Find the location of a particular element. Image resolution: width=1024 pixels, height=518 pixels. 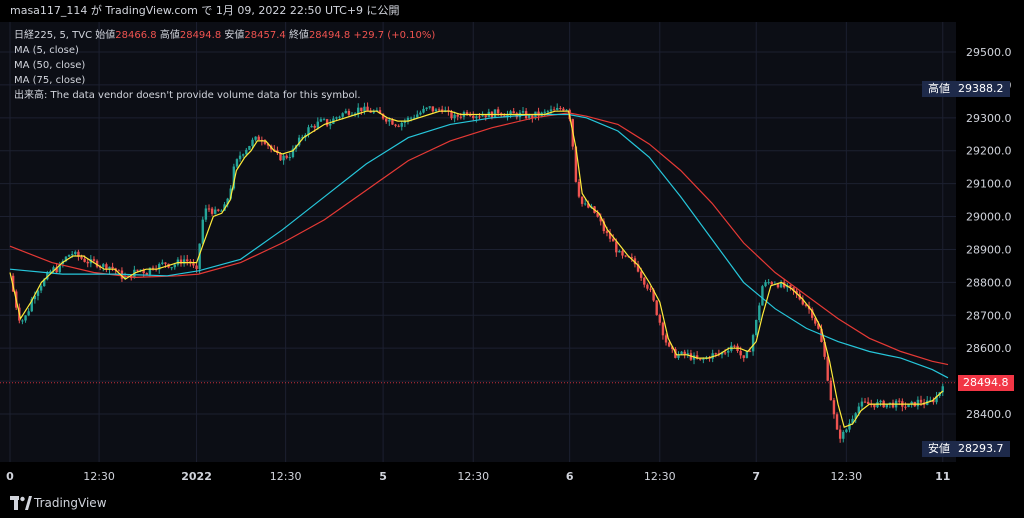

legend-ma75: MA (75, close) is located at coordinates (50, 80).